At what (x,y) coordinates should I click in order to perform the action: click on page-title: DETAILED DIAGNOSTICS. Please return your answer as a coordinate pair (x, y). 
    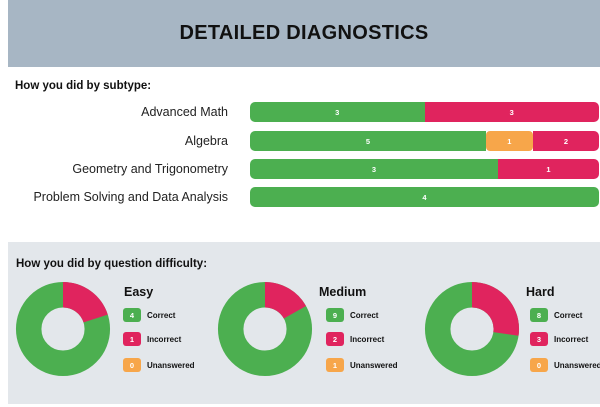
    Looking at the image, I should click on (304, 33).